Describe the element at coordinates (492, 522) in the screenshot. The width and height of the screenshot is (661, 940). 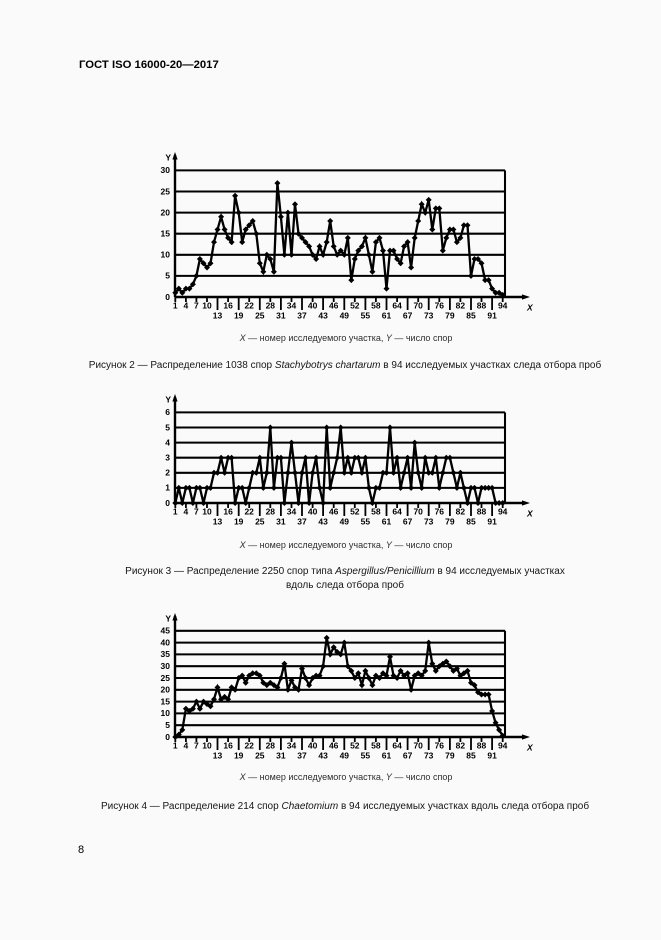
I see `svg-text: 91` at that location.